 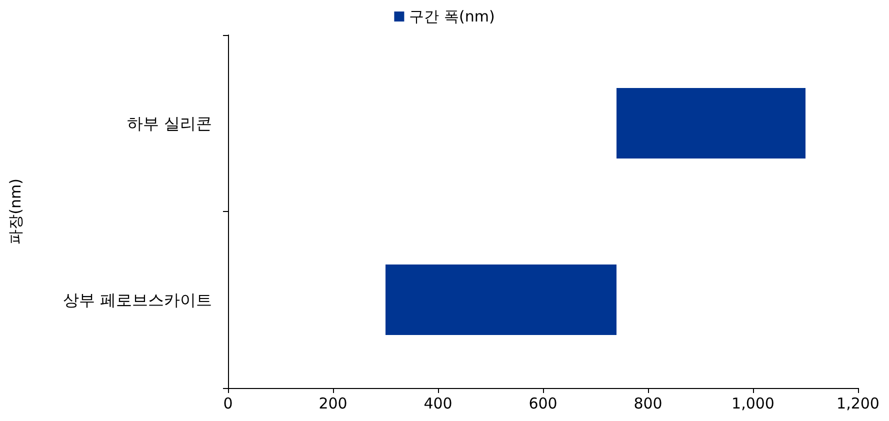 I want to click on x-tick-label: 200, so click(x=333, y=403).